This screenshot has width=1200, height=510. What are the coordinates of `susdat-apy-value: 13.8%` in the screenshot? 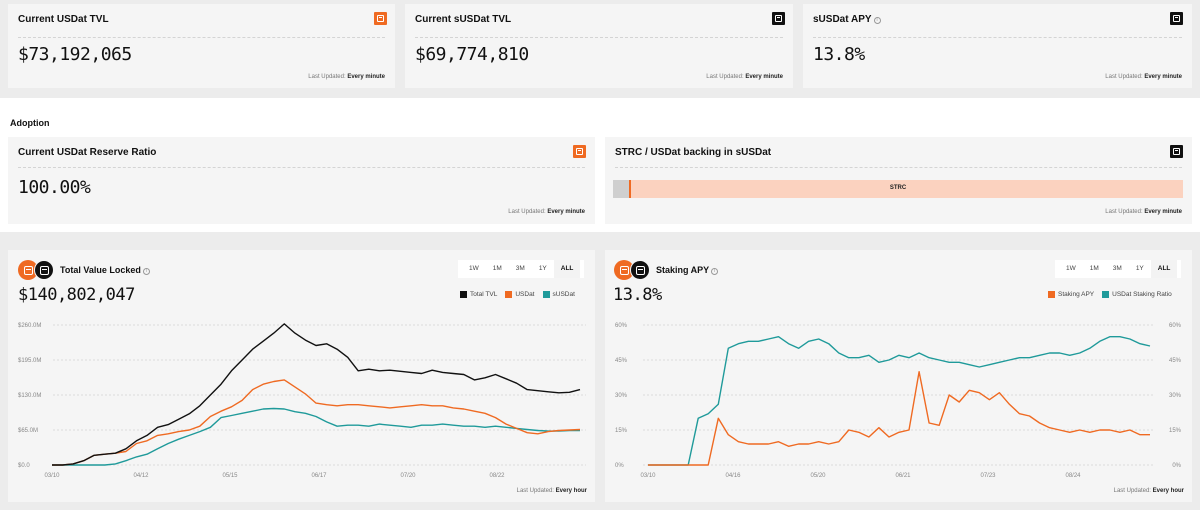 It's located at (839, 54).